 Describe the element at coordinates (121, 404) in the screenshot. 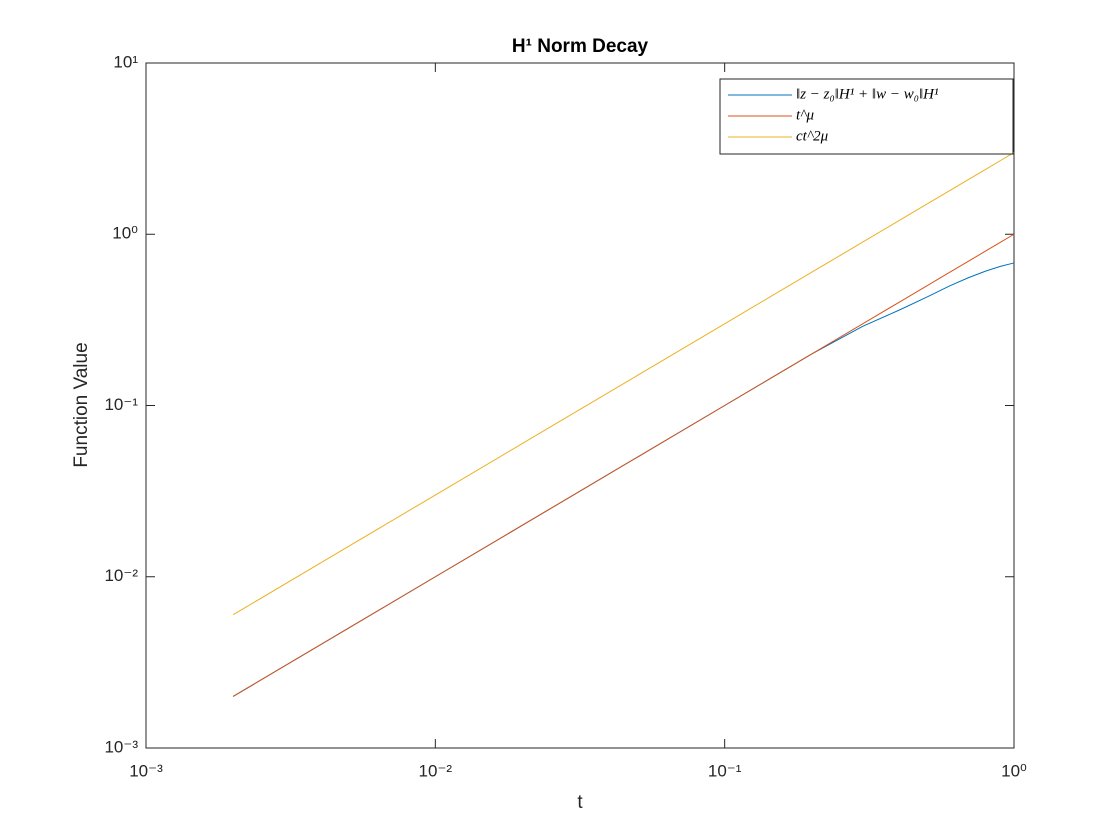

I see `y-tick-label: 10⁻¹` at that location.